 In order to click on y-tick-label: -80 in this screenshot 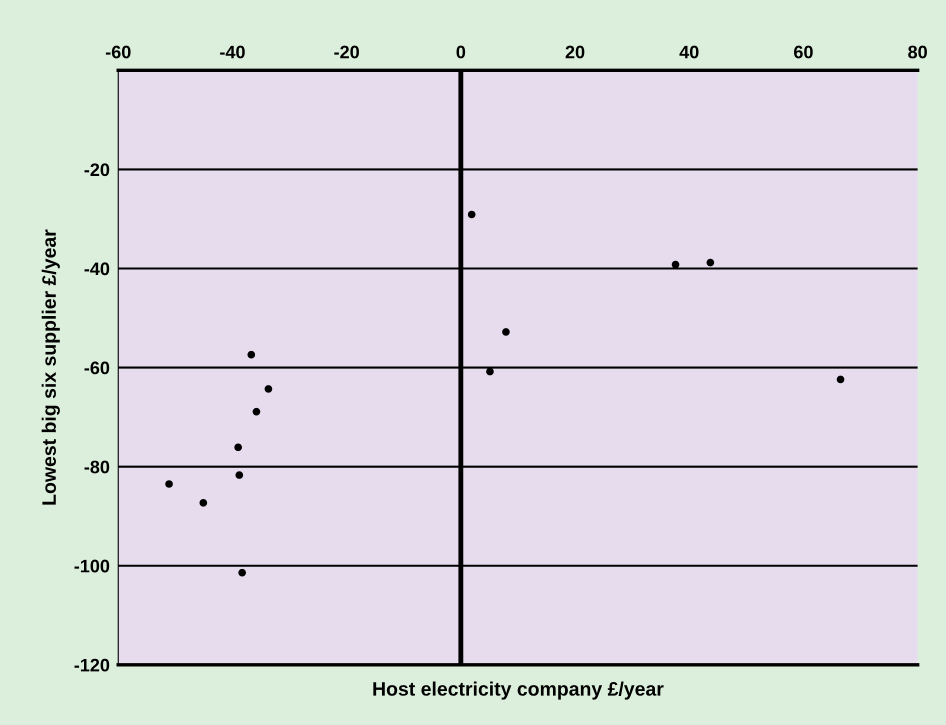, I will do `click(97, 467)`.